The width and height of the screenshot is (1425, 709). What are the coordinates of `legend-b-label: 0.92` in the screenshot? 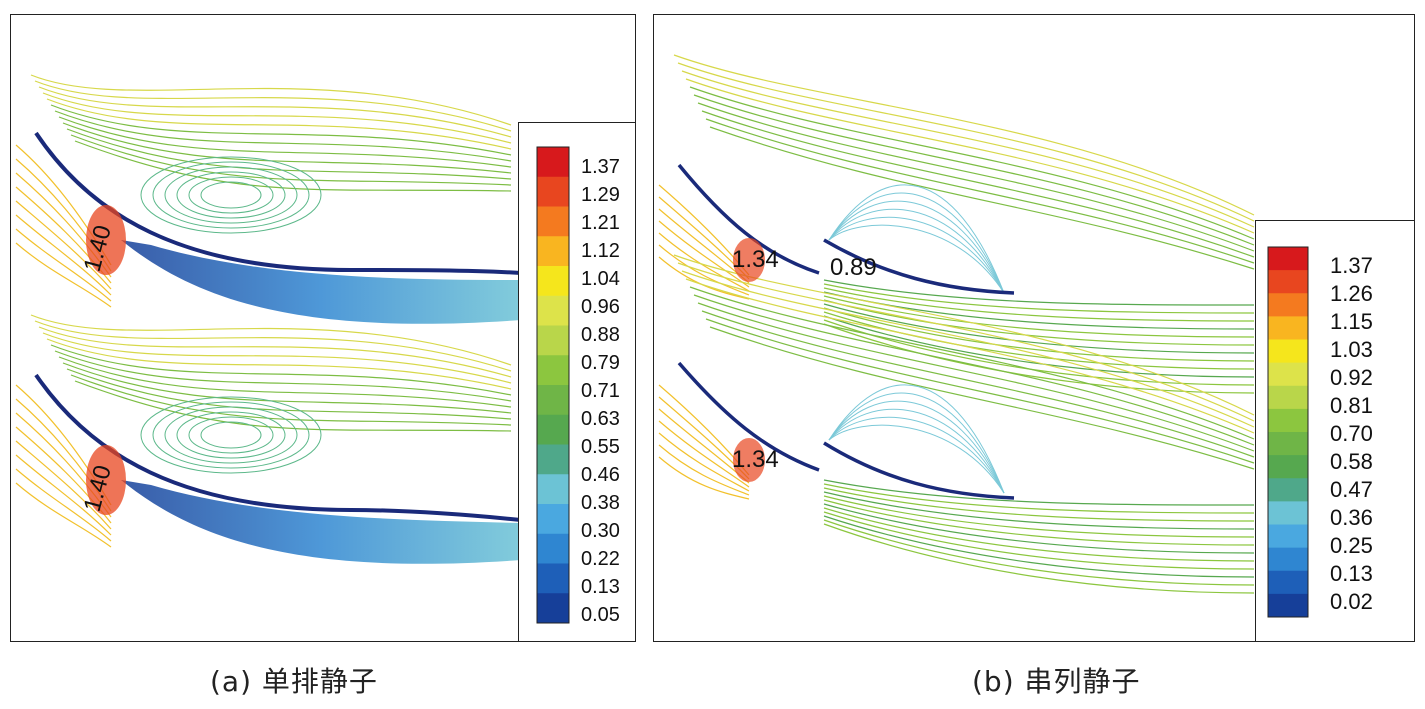 It's located at (1351, 377).